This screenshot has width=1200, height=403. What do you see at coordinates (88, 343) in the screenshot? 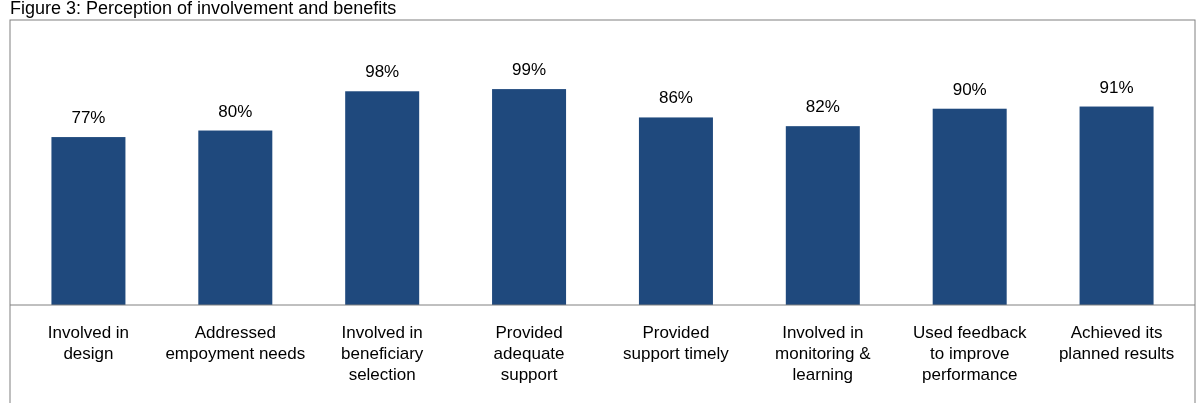
I see `x-tick-label: Involved in design` at bounding box center [88, 343].